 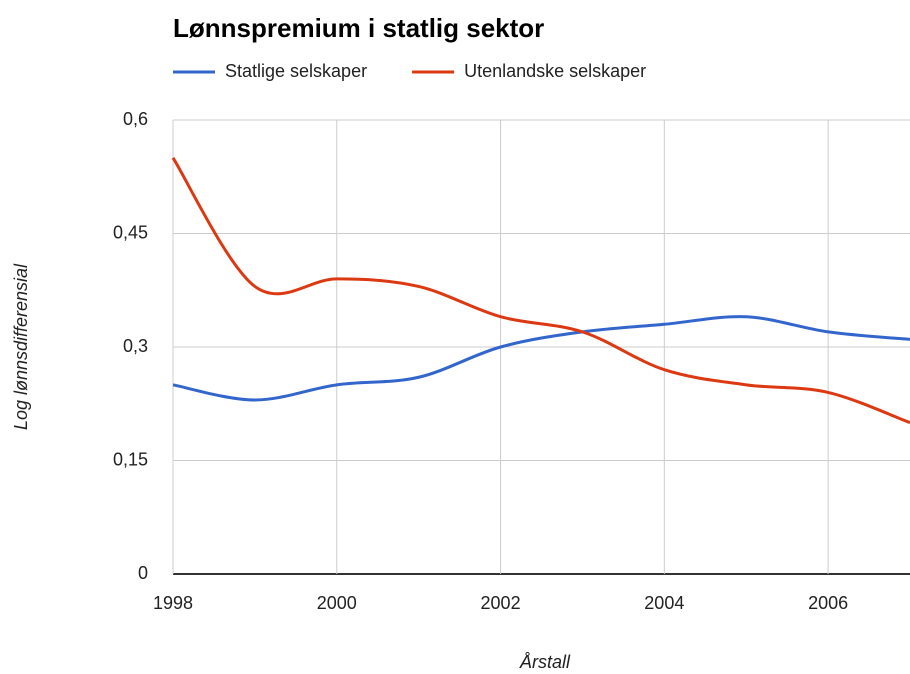 I want to click on y-tick-label: 0,45, so click(x=130, y=232).